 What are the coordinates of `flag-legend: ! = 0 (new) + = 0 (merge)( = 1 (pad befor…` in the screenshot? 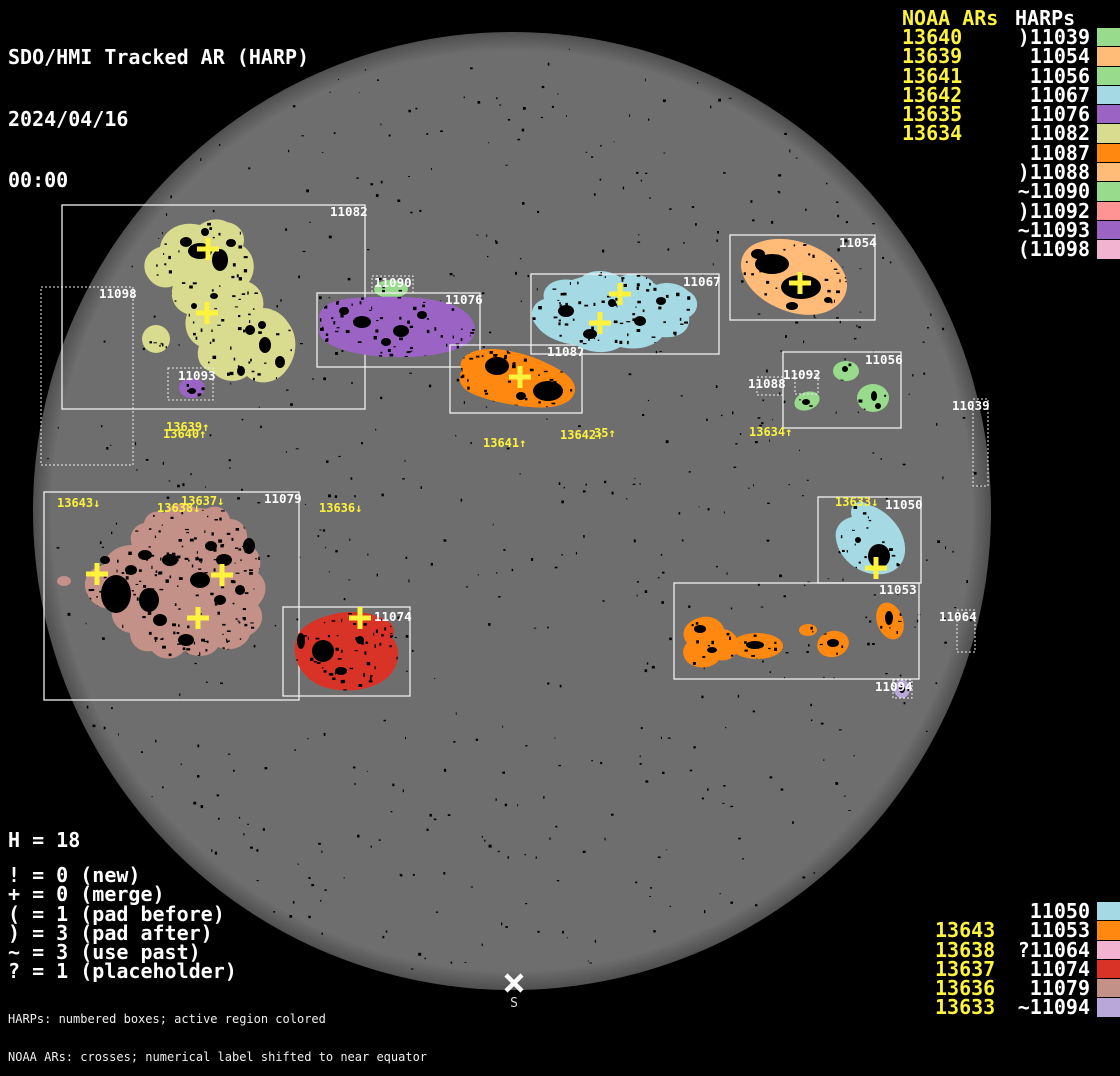 It's located at (122, 924).